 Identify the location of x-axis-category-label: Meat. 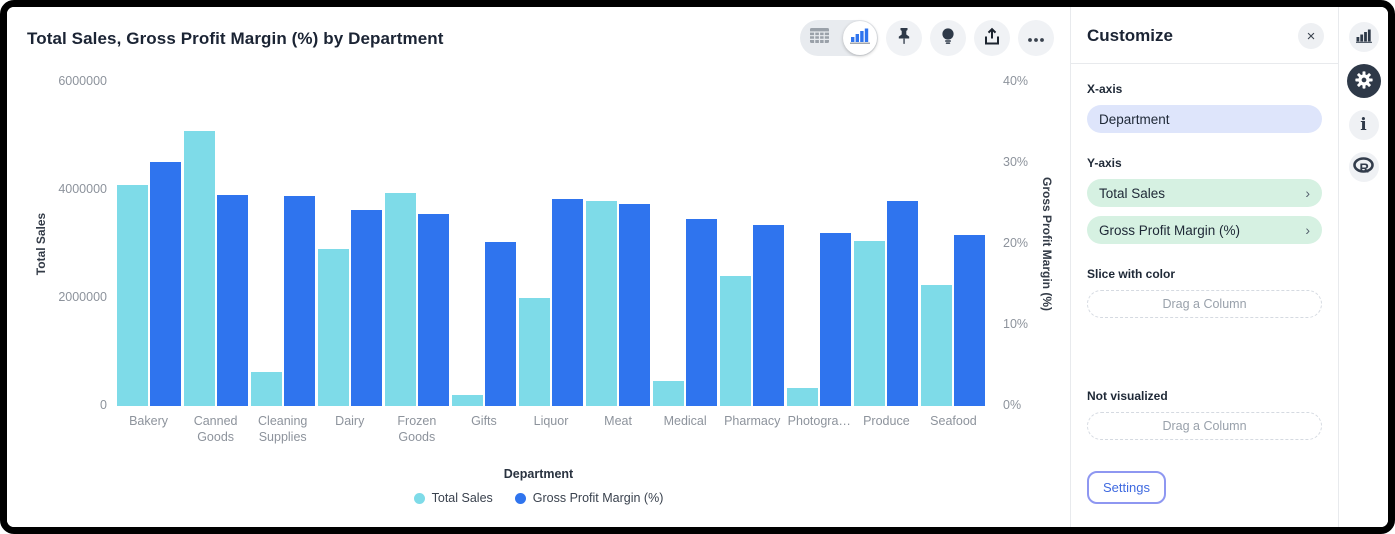
(618, 421).